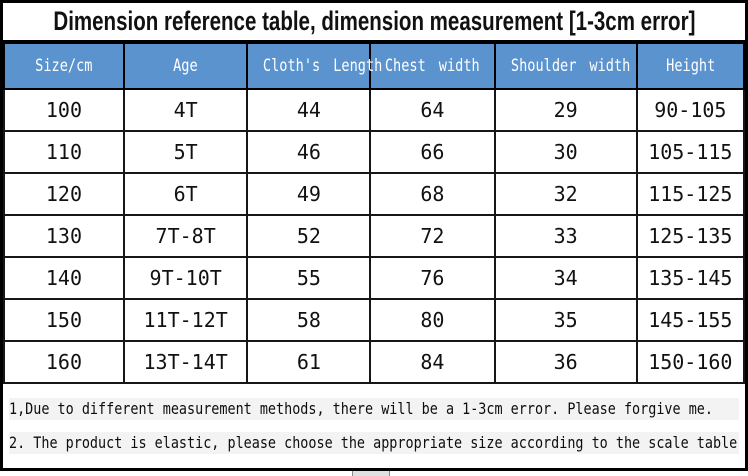 This screenshot has height=476, width=748. What do you see at coordinates (309, 362) in the screenshot?
I see `table-cell: 61` at bounding box center [309, 362].